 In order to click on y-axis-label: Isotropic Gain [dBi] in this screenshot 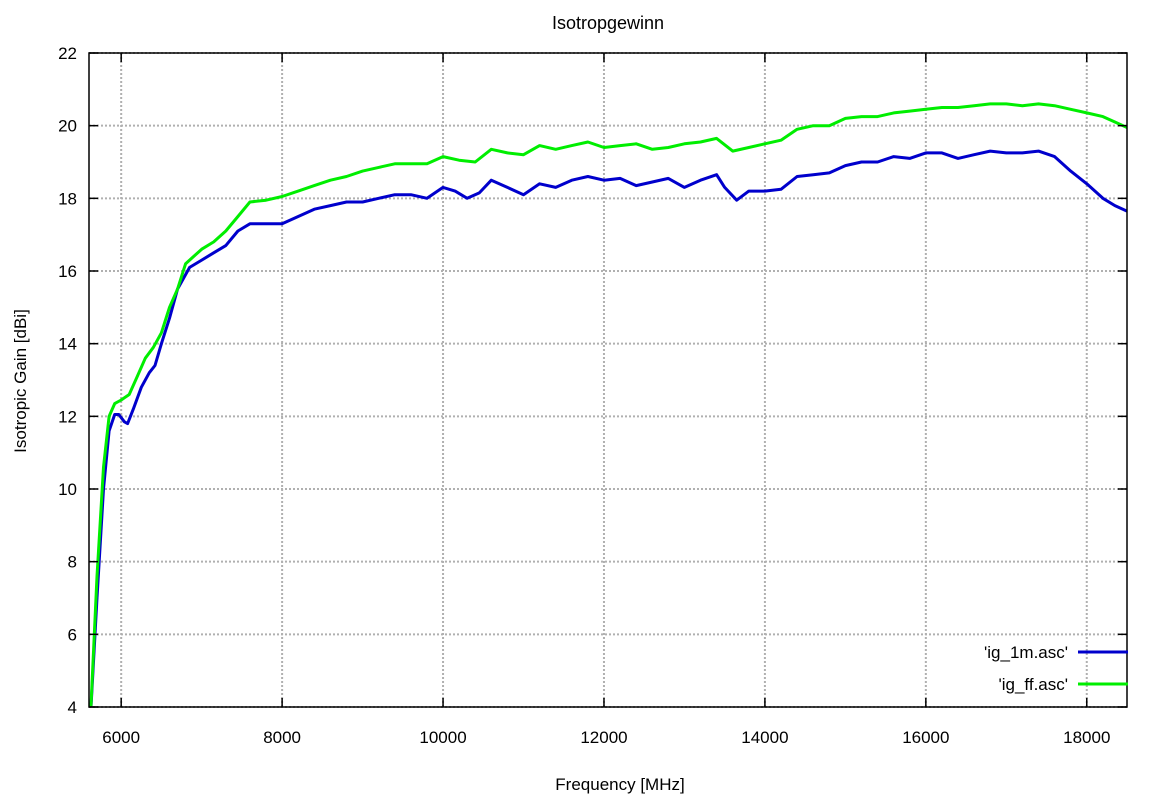, I will do `click(20, 381)`.